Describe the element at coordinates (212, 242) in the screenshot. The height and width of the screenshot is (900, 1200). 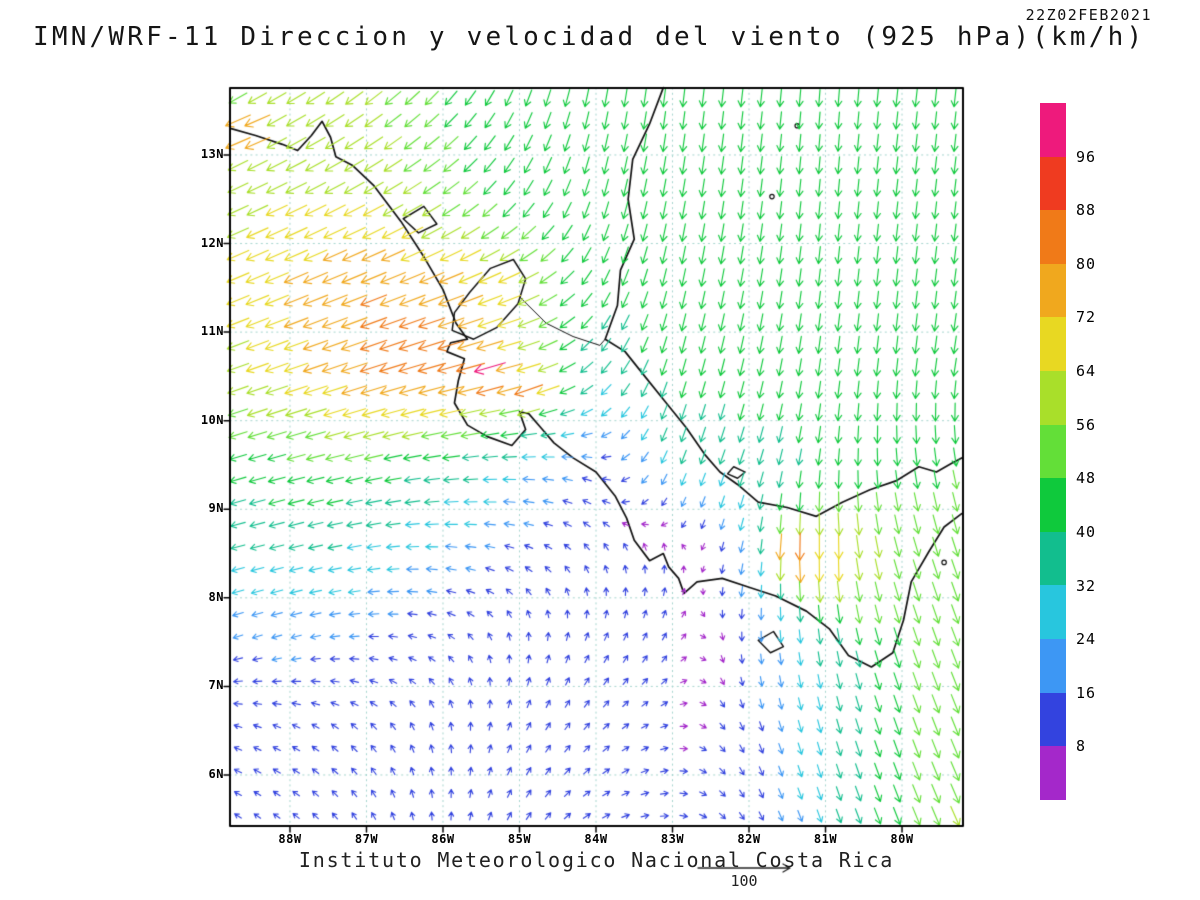
I see `lat-tick-label: 12N` at that location.